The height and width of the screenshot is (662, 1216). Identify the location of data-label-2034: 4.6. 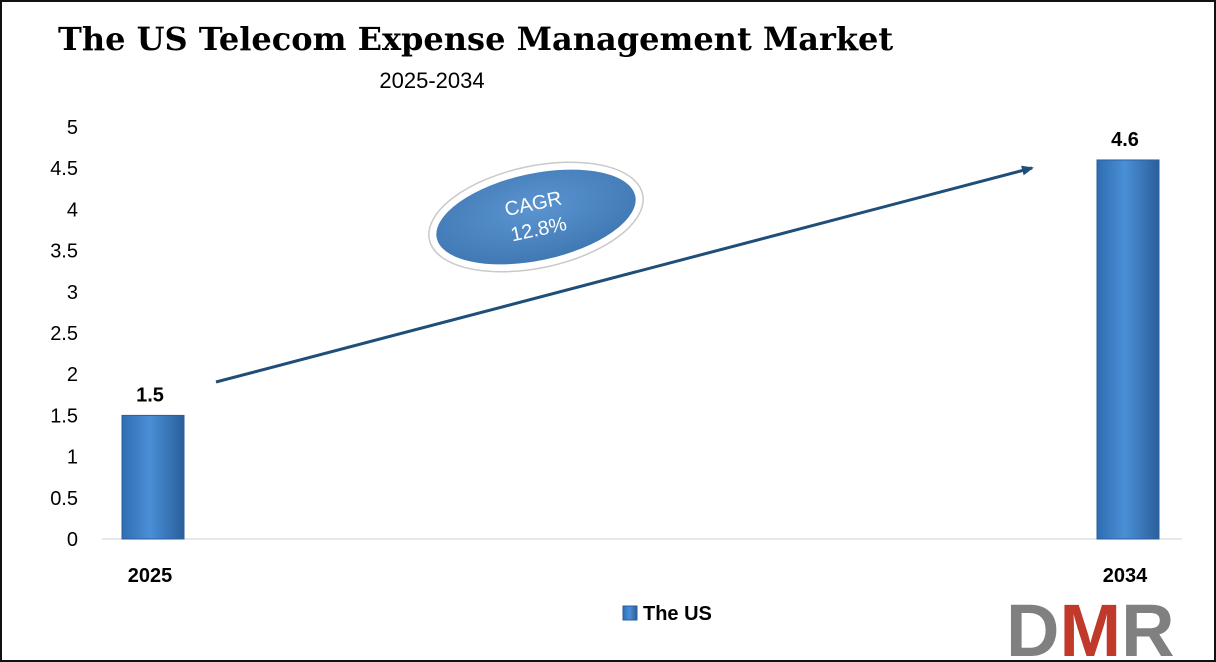
(1125, 140).